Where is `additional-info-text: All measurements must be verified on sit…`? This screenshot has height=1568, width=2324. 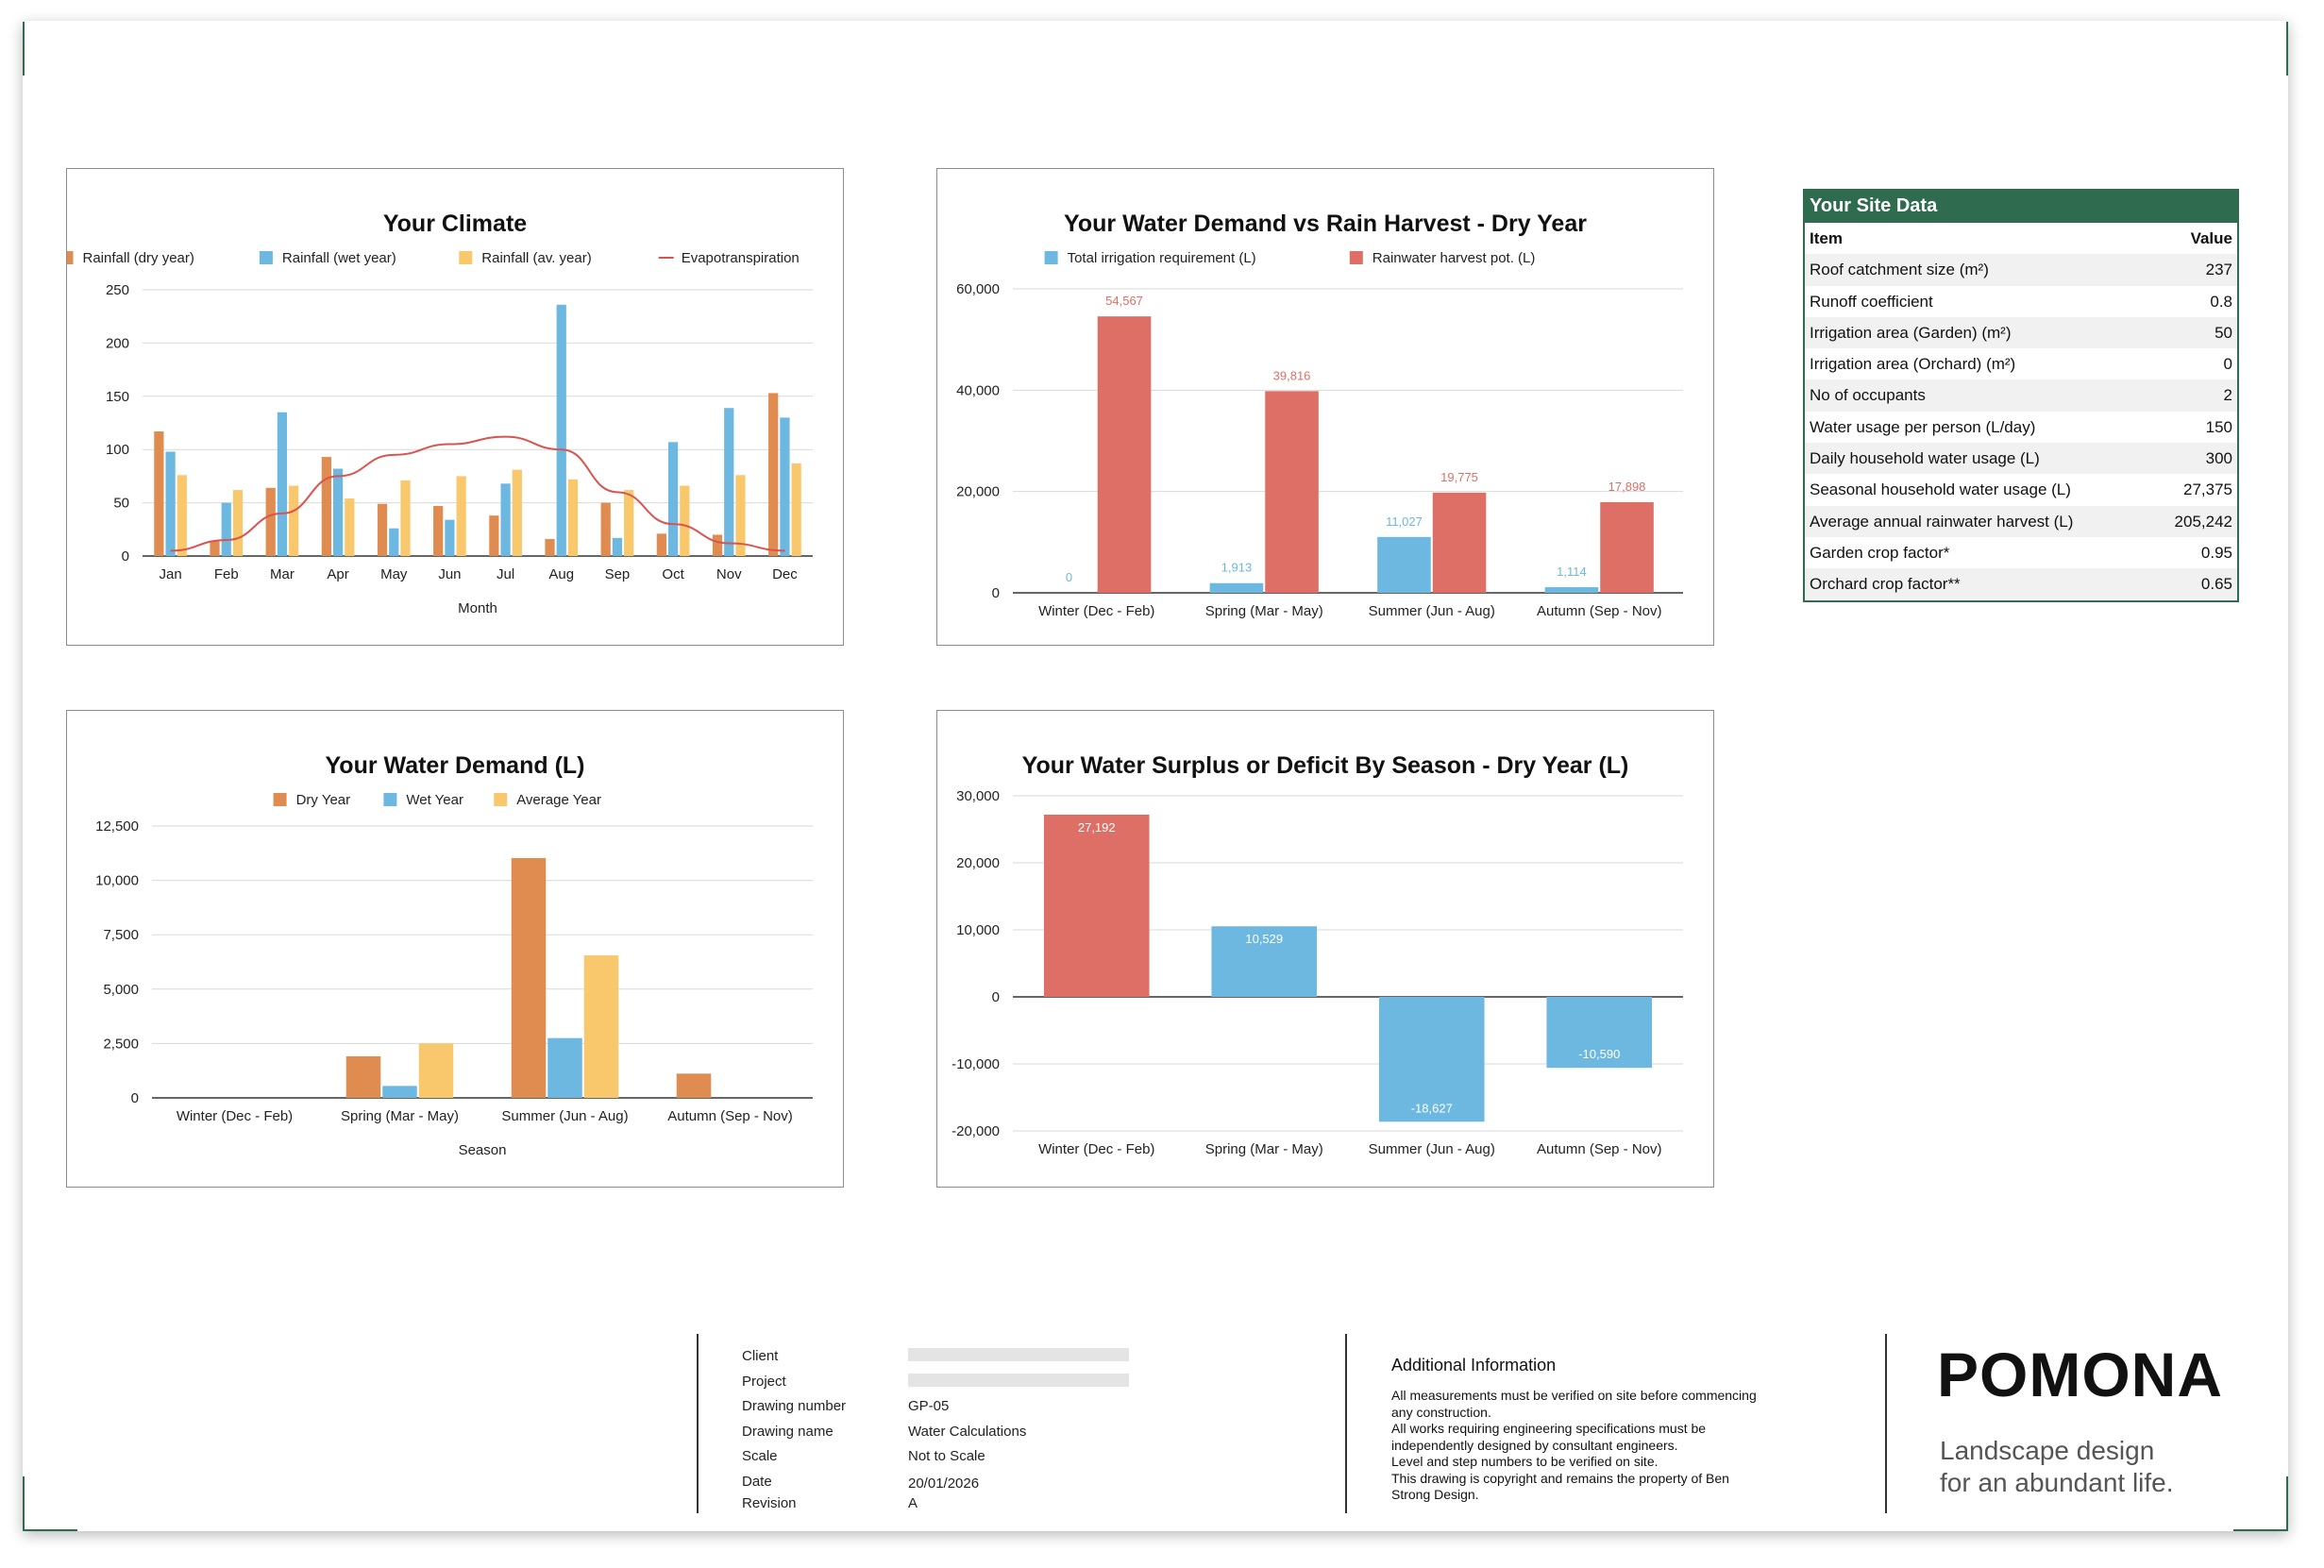
additional-info-text: All measurements must be verified on sit… is located at coordinates (1608, 1446).